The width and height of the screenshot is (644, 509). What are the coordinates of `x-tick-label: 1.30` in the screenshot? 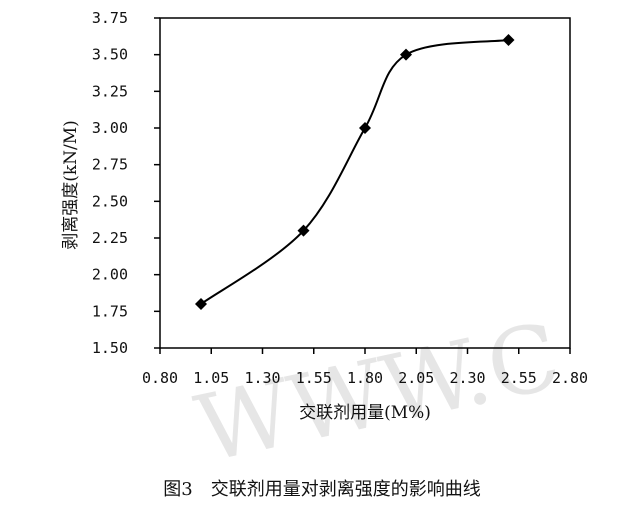 It's located at (262, 378).